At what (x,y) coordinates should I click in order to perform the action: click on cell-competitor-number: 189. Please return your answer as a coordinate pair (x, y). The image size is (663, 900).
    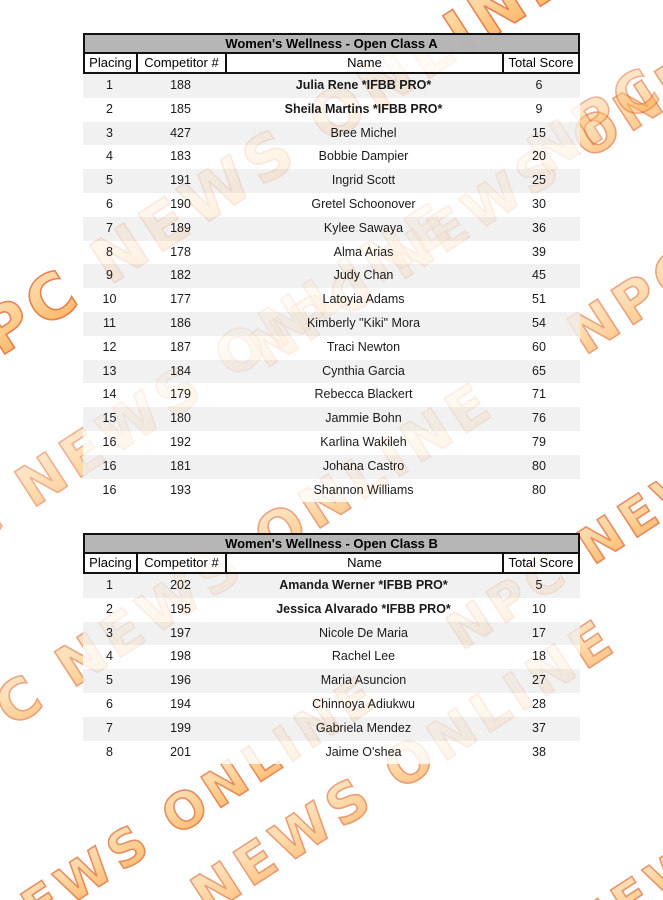
    Looking at the image, I should click on (180, 227).